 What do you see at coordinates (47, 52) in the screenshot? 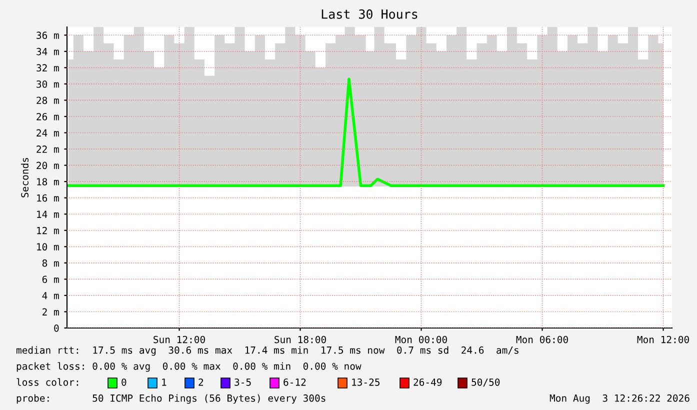
I see `y-tick-label: 34 m` at bounding box center [47, 52].